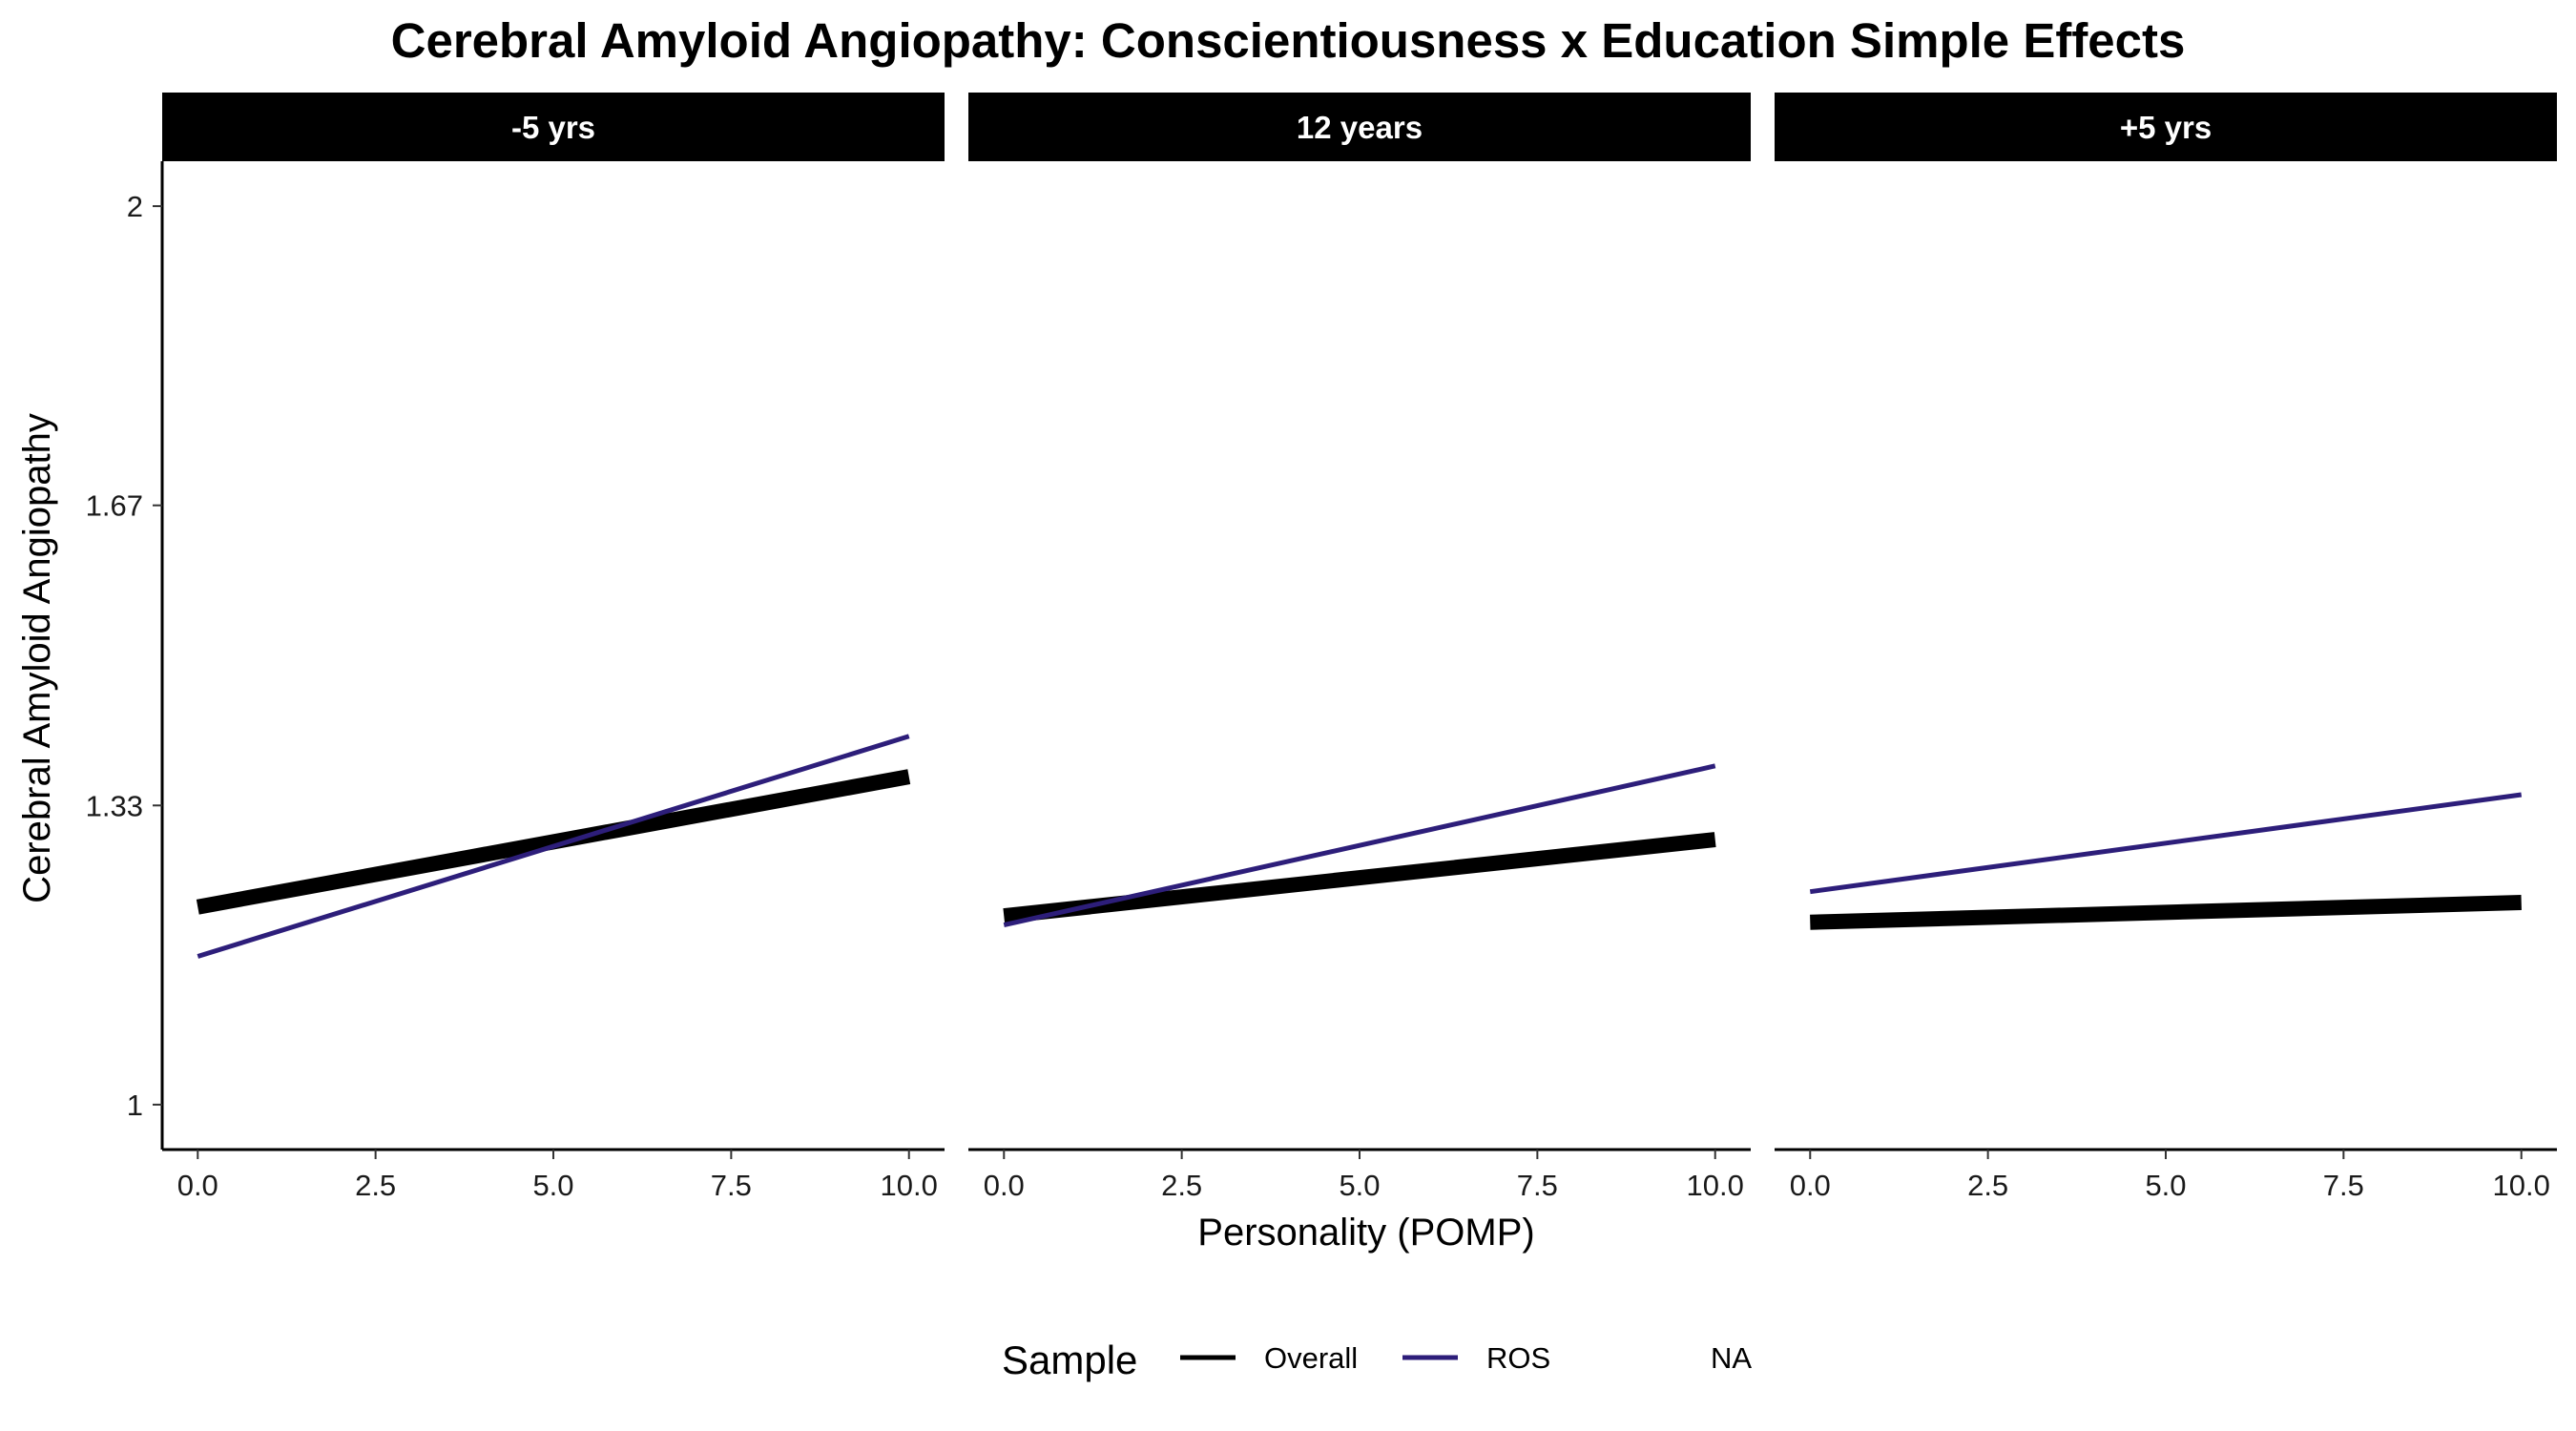  Describe the element at coordinates (1365, 1233) in the screenshot. I see `x-axis-title: Personality (POMP)` at that location.